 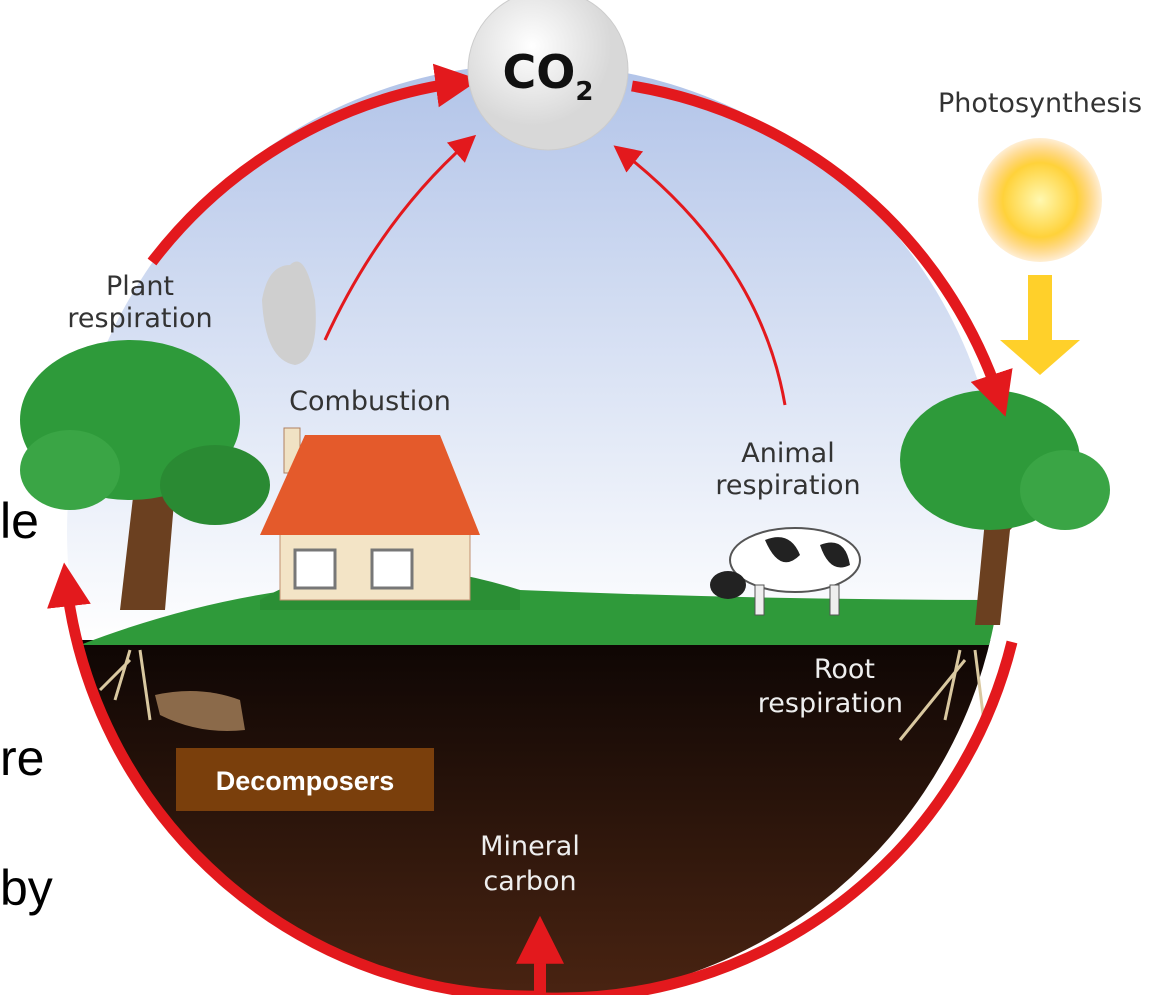 I want to click on background-text: le, so click(x=19, y=521).